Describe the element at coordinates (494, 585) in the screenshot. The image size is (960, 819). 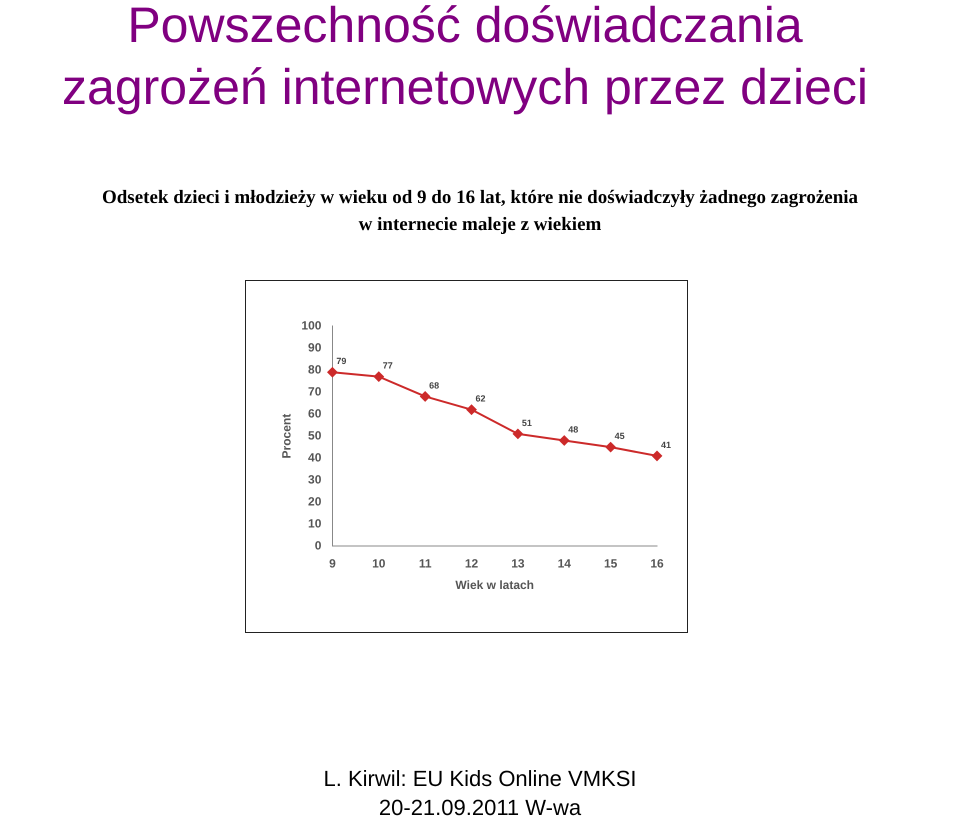
I see `x-axis-title: Wiek w latach` at that location.